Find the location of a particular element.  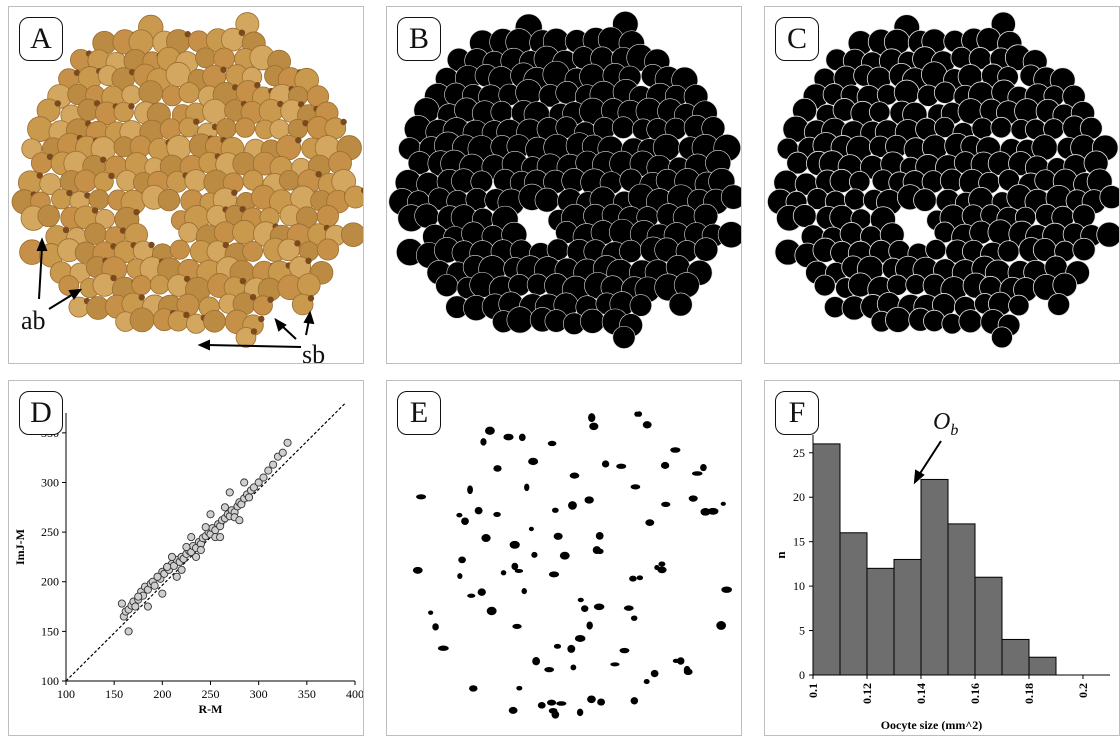

x-tick-label: 200 is located at coordinates (162, 694).